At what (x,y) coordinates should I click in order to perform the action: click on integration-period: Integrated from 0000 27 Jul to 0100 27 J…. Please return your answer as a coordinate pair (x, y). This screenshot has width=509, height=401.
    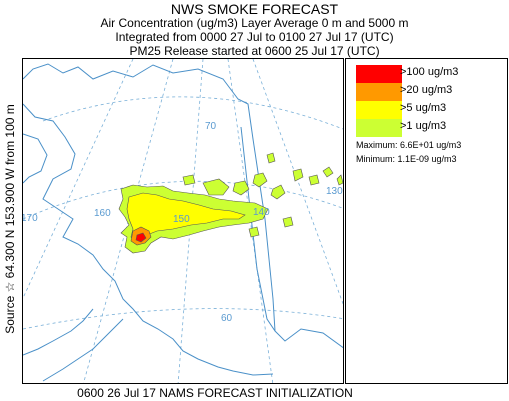
    Looking at the image, I should click on (254, 37).